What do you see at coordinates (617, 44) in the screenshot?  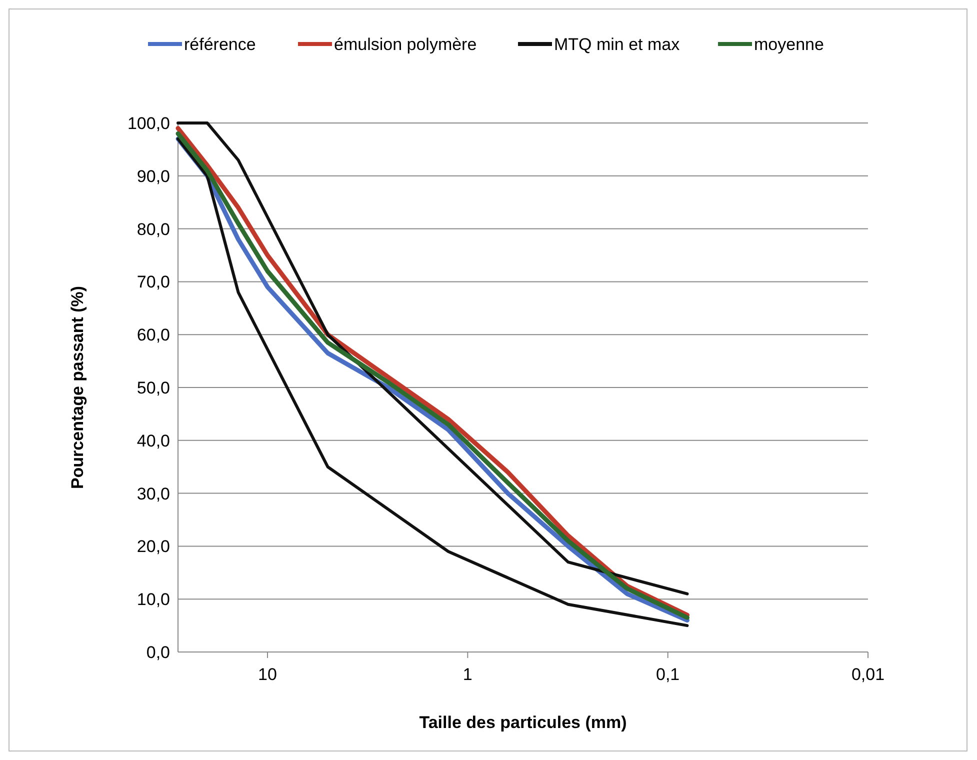 I see `legend-label: MTQ min et max` at bounding box center [617, 44].